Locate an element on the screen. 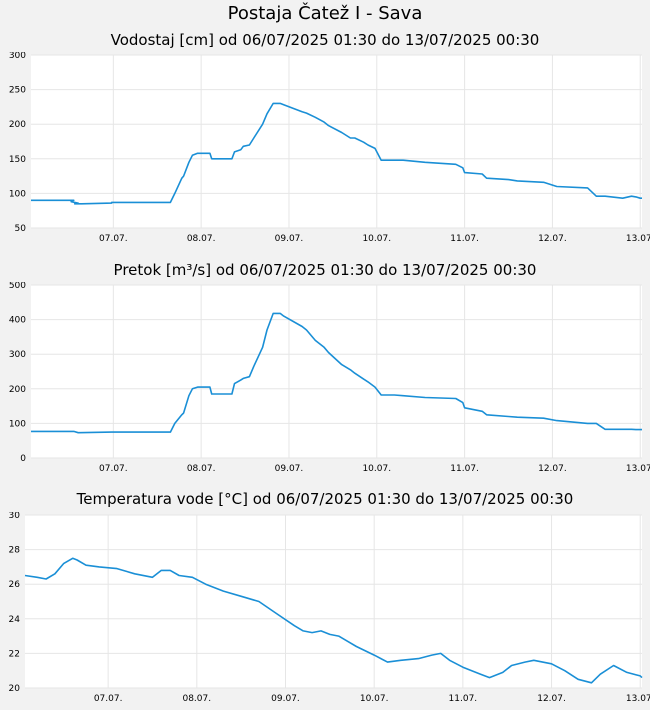 This screenshot has width=650, height=710. y-tick-label: 250 is located at coordinates (17, 91).